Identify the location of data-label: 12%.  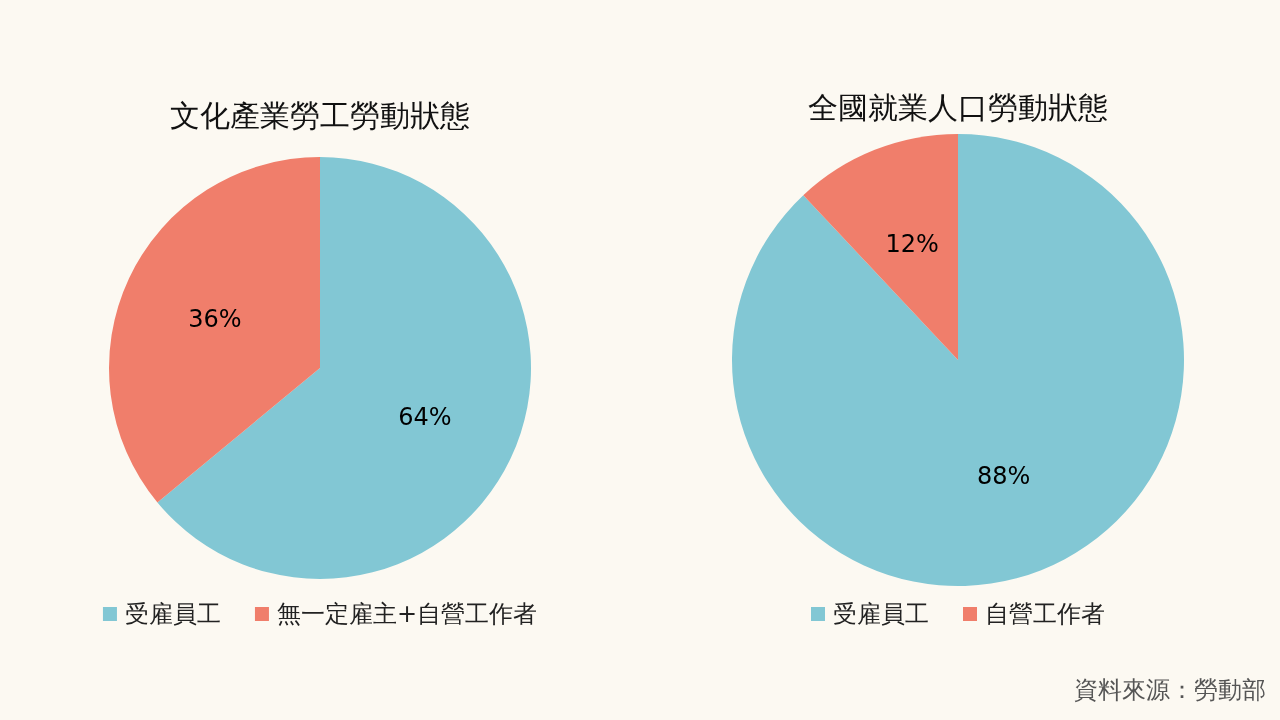
(912, 244).